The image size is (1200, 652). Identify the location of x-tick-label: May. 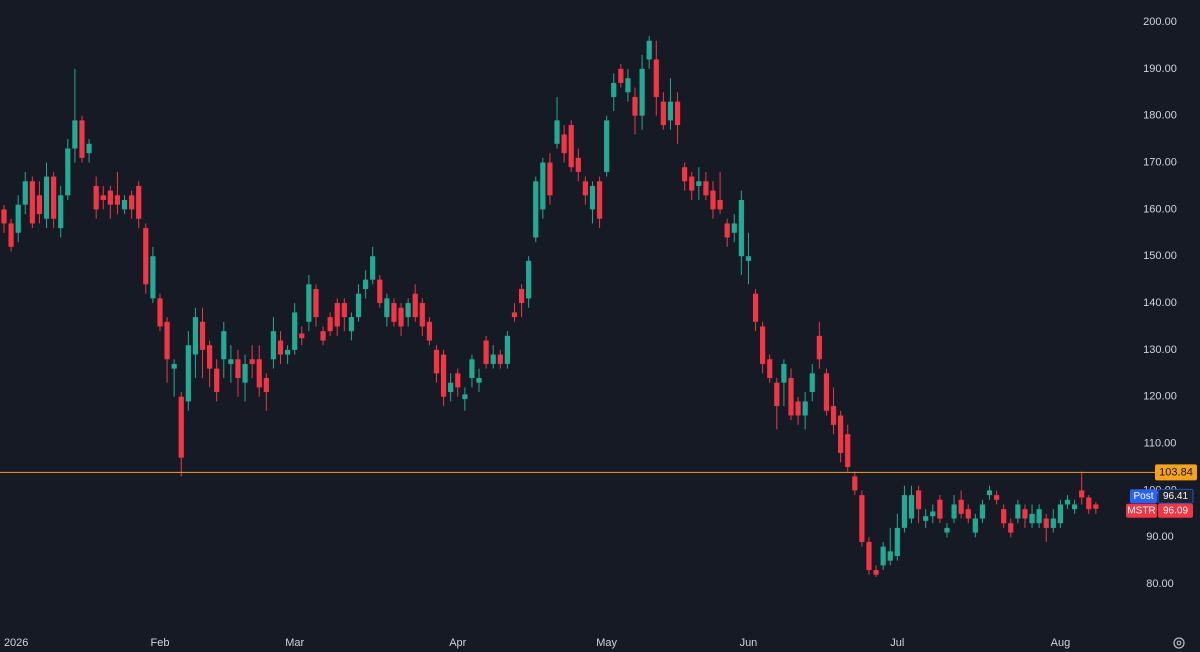
(606, 643).